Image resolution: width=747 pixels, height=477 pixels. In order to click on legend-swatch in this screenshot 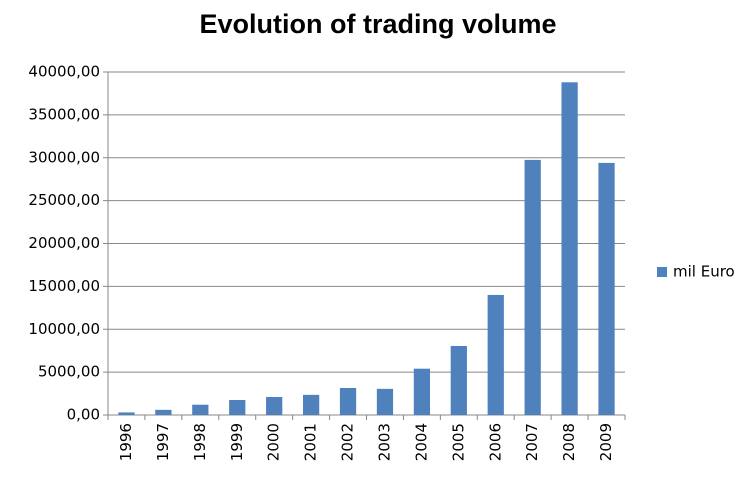, I will do `click(662, 272)`.